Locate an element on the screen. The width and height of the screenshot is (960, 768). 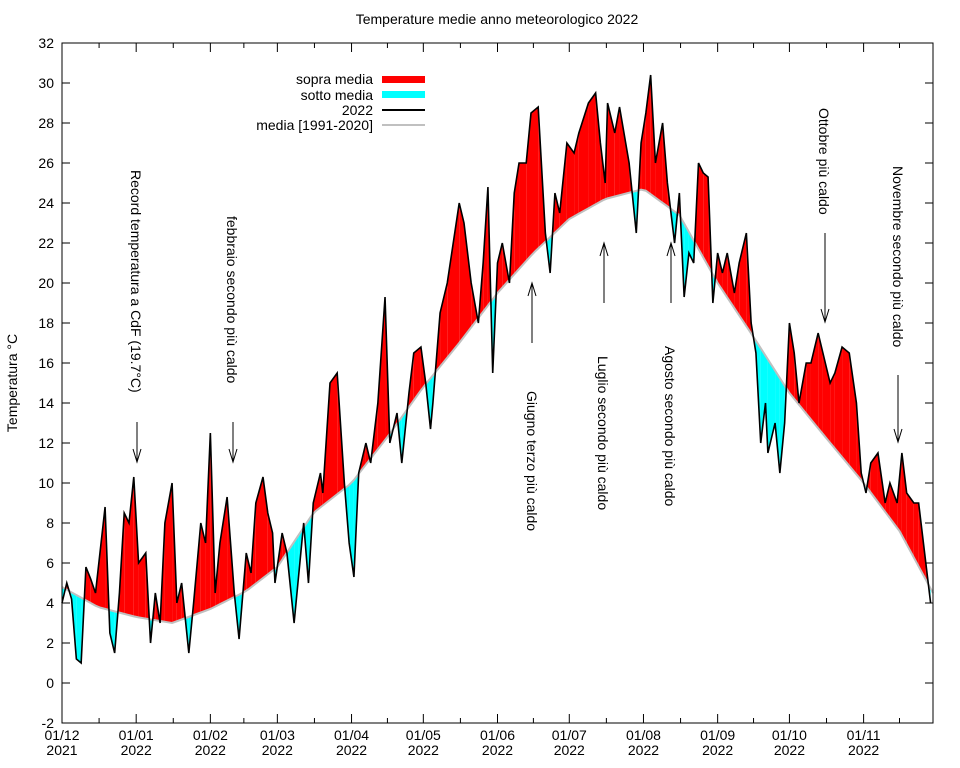
x-tick-label: 01/02 is located at coordinates (210, 735).